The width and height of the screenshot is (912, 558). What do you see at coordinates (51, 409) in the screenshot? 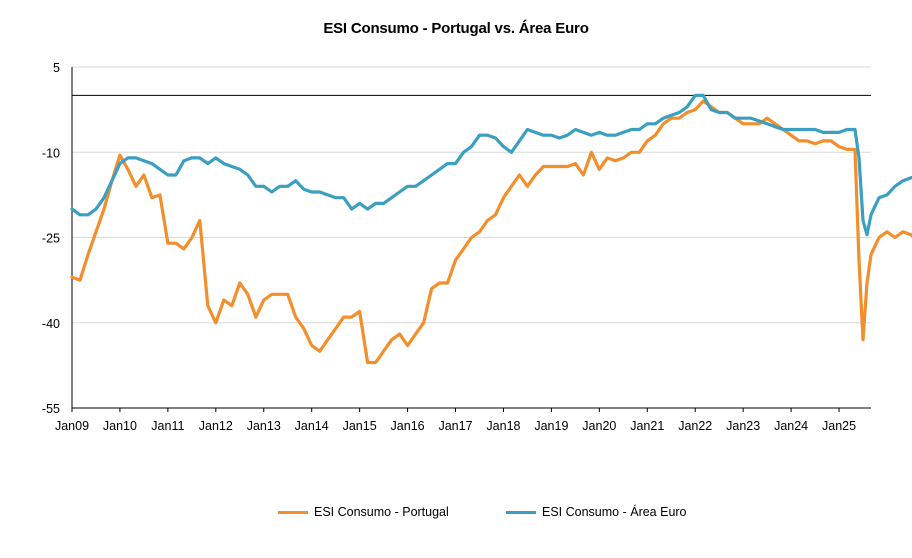
I see `y-tick-label: -55` at bounding box center [51, 409].